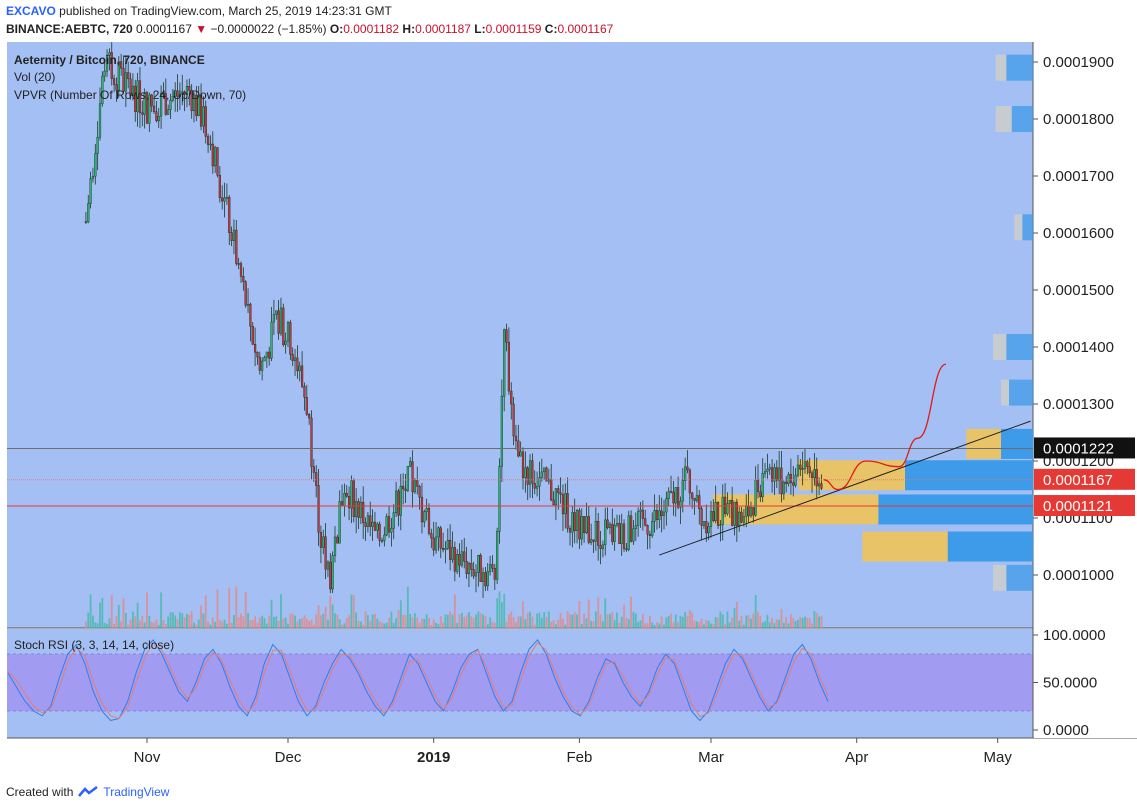 This screenshot has height=810, width=1137. Describe the element at coordinates (1070, 683) in the screenshot. I see `rsi-tick-label: 50.0000` at that location.